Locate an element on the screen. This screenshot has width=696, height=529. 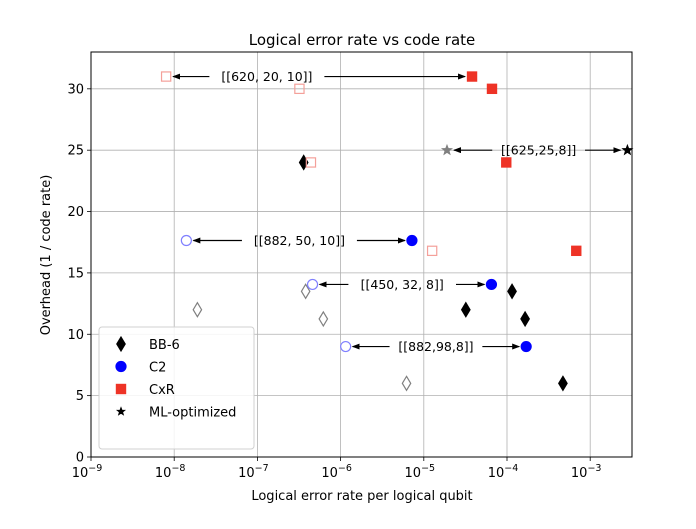
legend-marker-star is located at coordinates (121, 411).